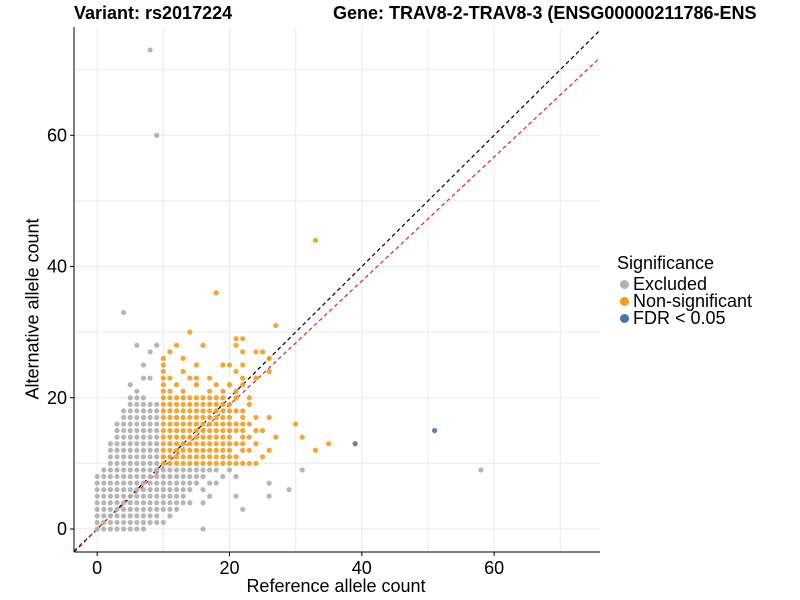 The width and height of the screenshot is (800, 600). What do you see at coordinates (666, 263) in the screenshot?
I see `legend-title: Significance` at bounding box center [666, 263].